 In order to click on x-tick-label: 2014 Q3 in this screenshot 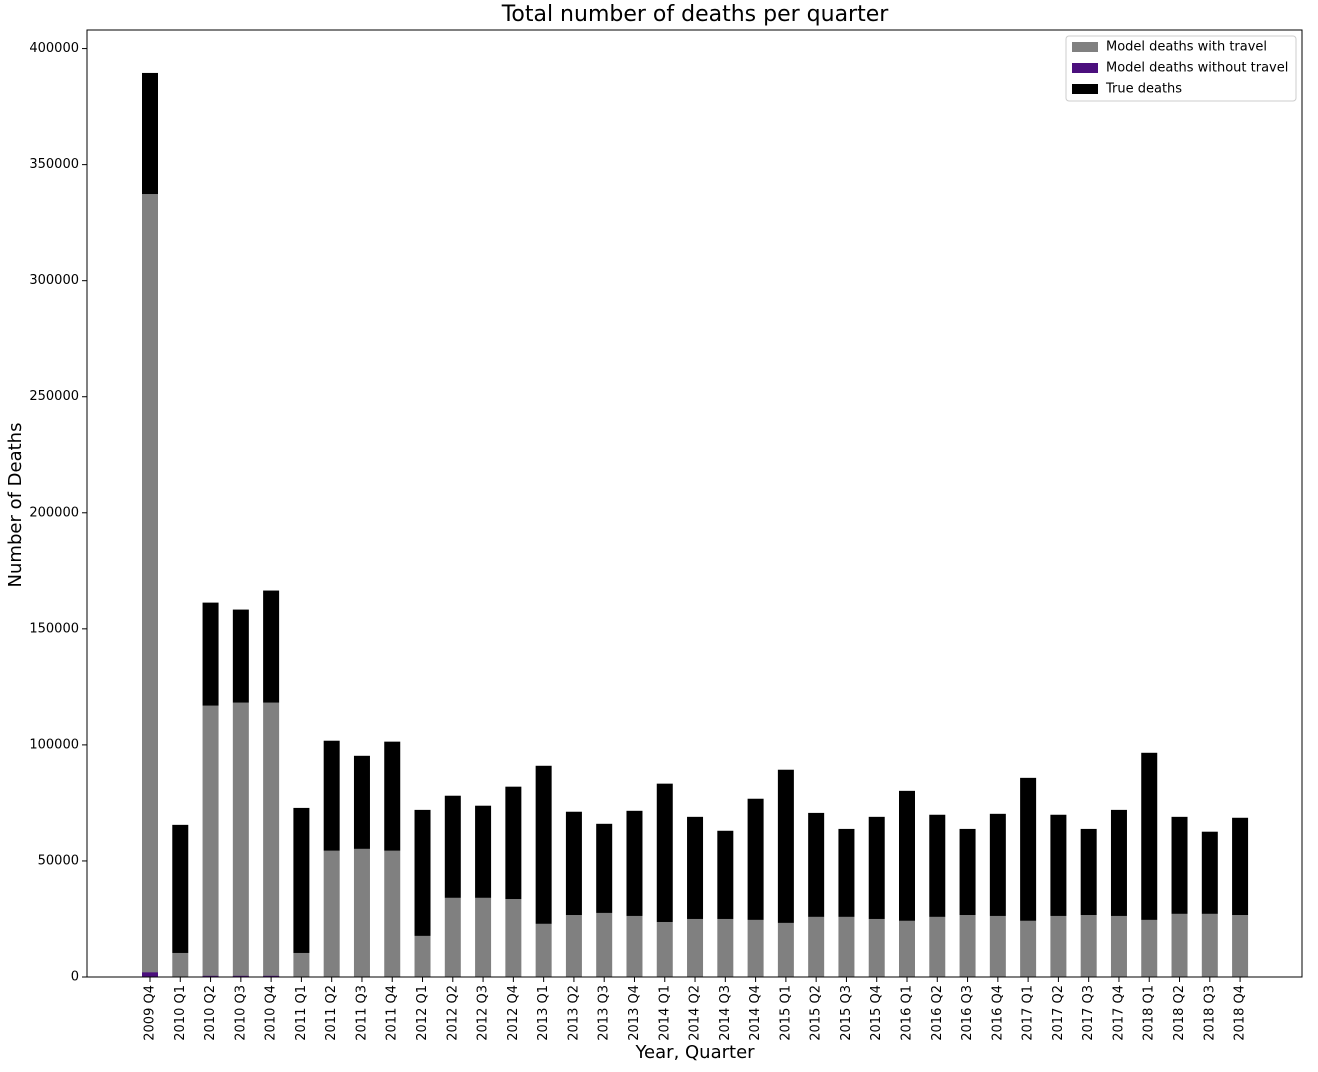, I will do `click(725, 1013)`.